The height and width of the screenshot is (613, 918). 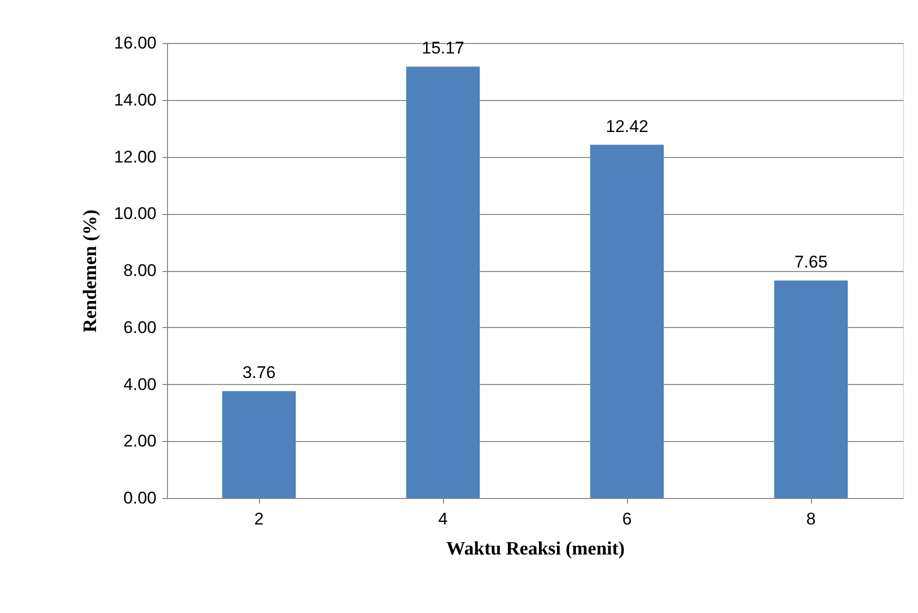 What do you see at coordinates (135, 214) in the screenshot?
I see `y-tick-label: 10.00` at bounding box center [135, 214].